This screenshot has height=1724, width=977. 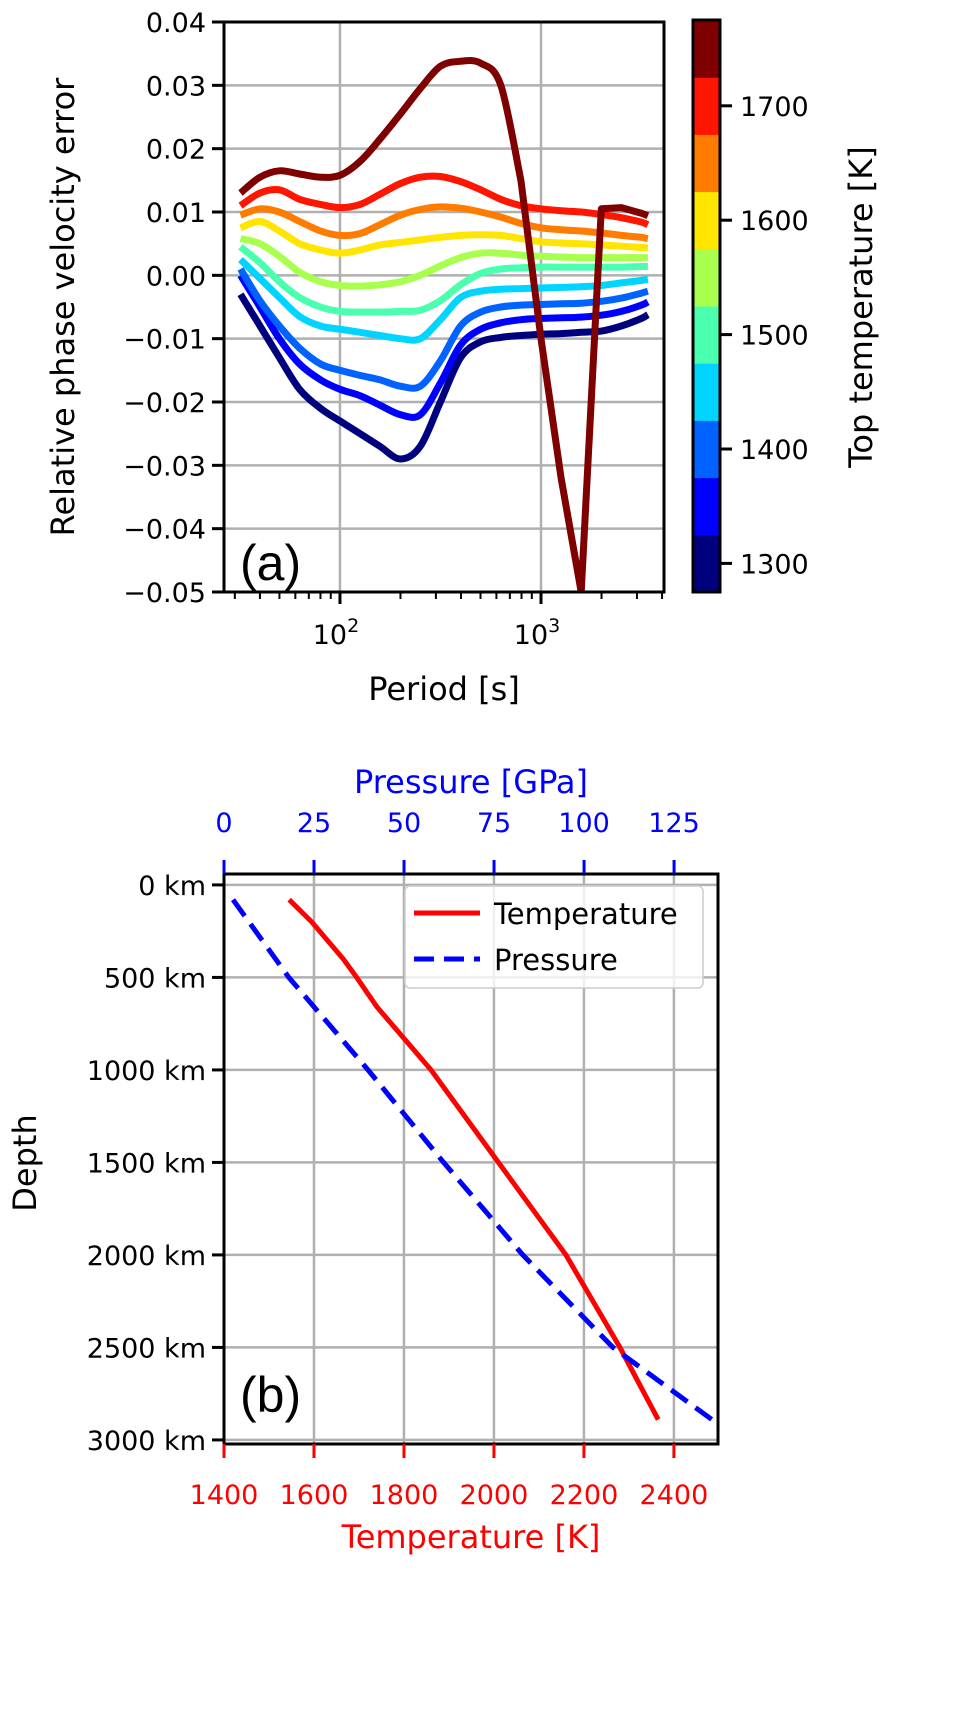 What do you see at coordinates (270, 1395) in the screenshot?
I see `panel-b-label: (b)` at bounding box center [270, 1395].